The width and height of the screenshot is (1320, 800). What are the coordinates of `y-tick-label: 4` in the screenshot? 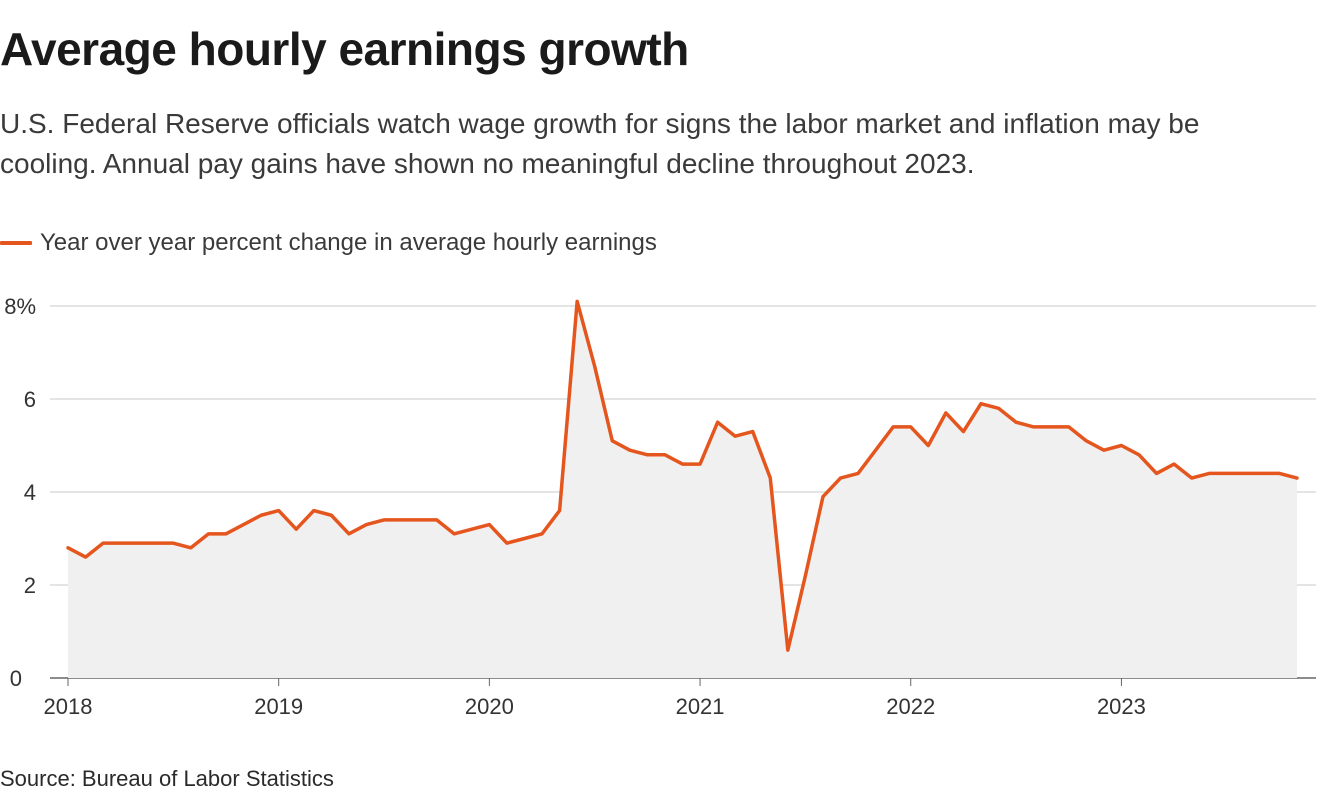 It's located at (30, 492).